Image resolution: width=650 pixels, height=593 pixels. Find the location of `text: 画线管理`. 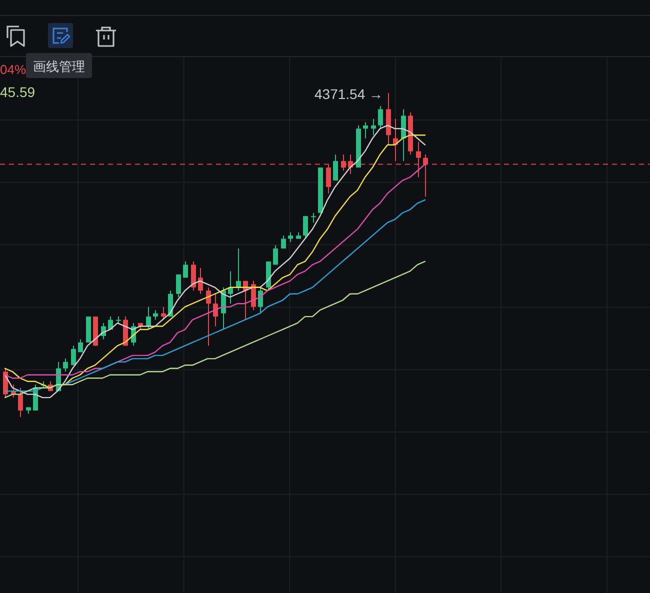

text: 画线管理 is located at coordinates (59, 66).